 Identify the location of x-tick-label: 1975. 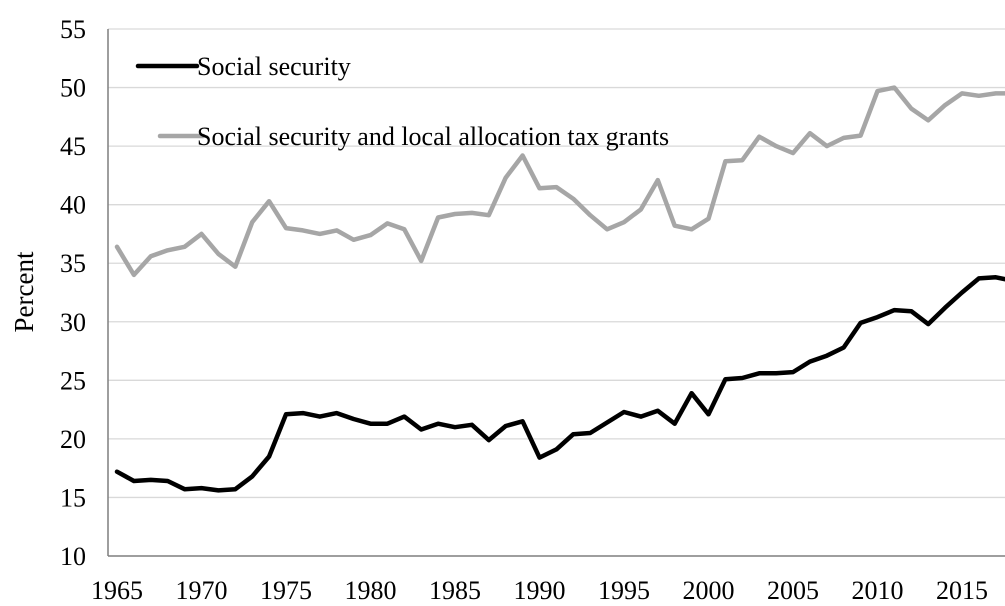
(286, 590).